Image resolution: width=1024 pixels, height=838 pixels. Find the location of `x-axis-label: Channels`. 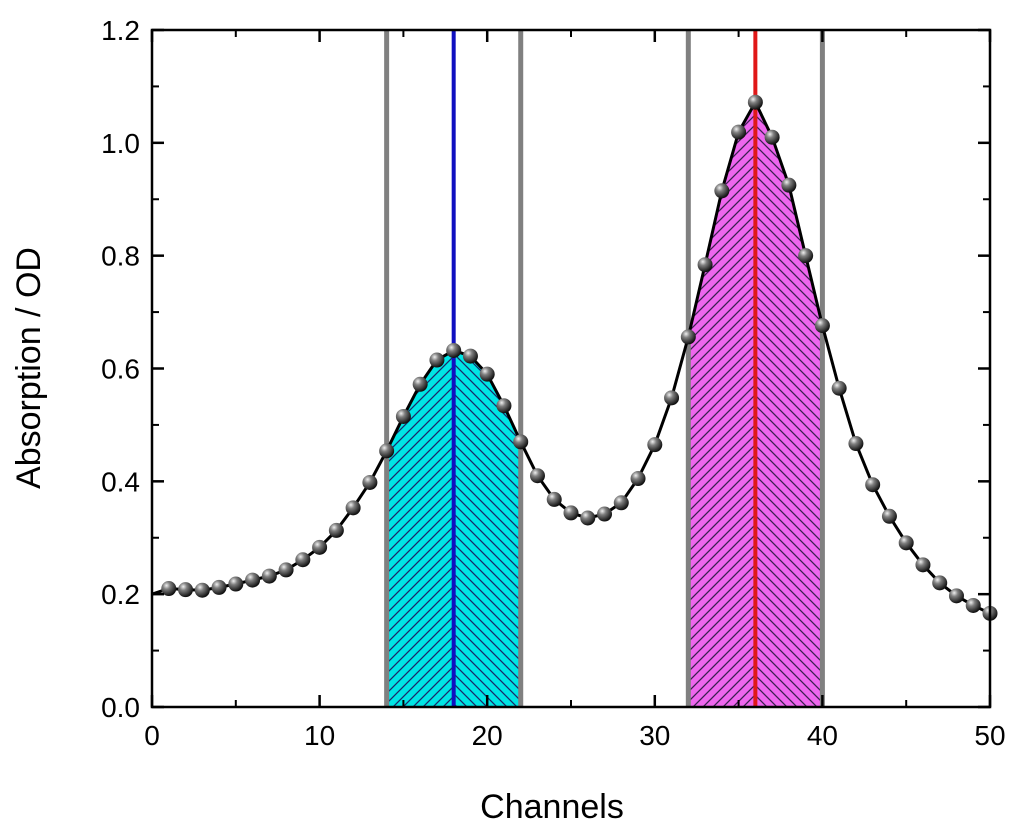

x-axis-label: Channels is located at coordinates (552, 807).